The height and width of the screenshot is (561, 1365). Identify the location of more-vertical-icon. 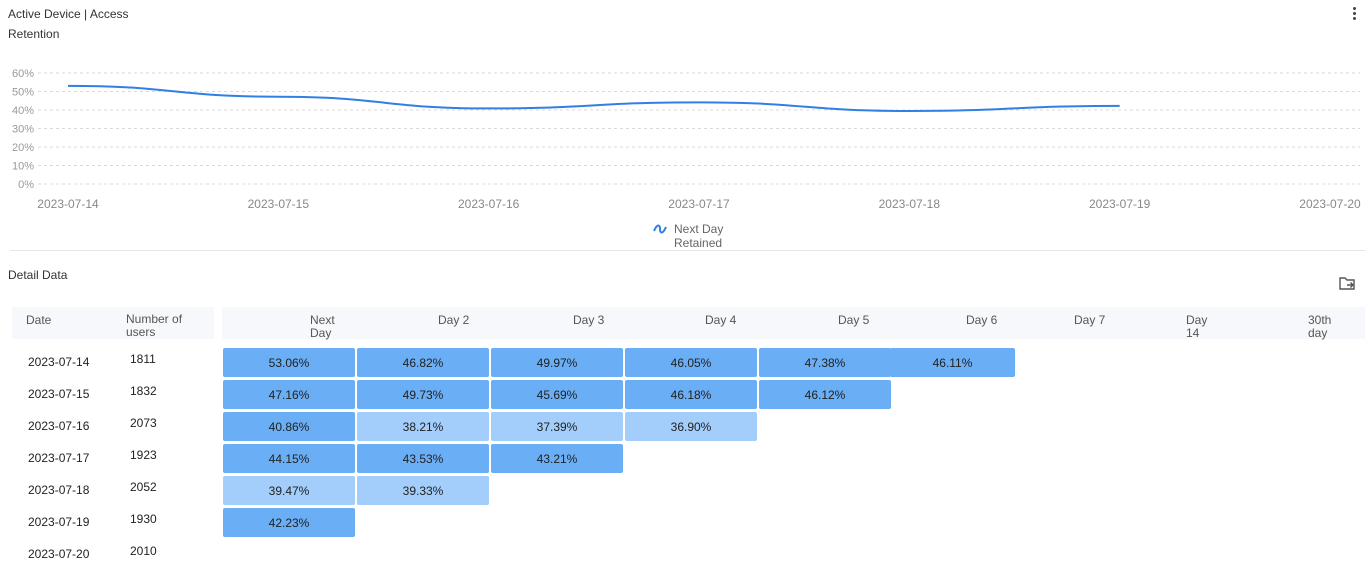
(1354, 15).